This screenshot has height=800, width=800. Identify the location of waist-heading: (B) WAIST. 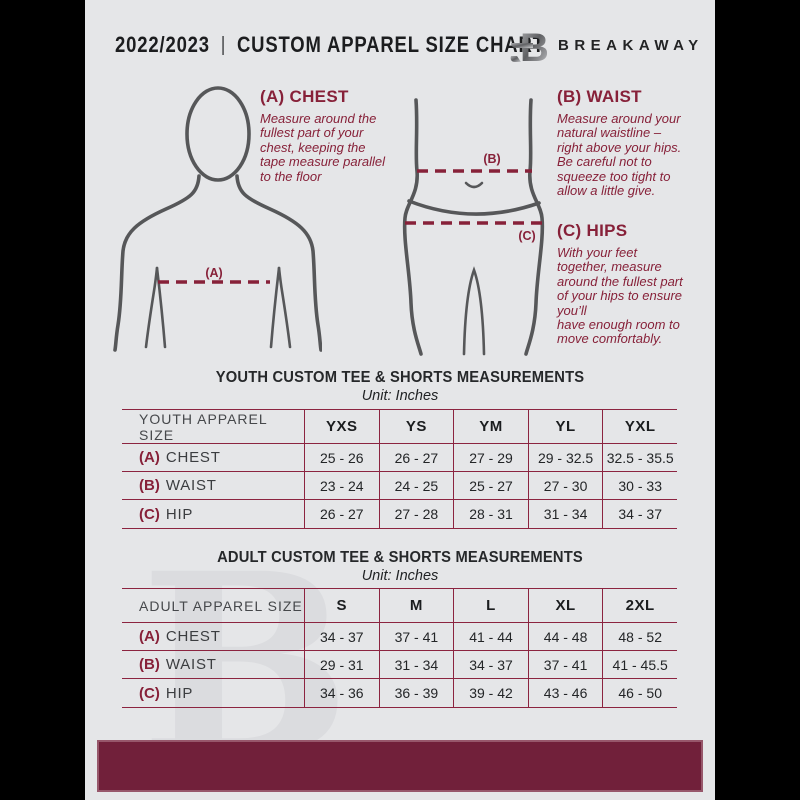
(599, 96).